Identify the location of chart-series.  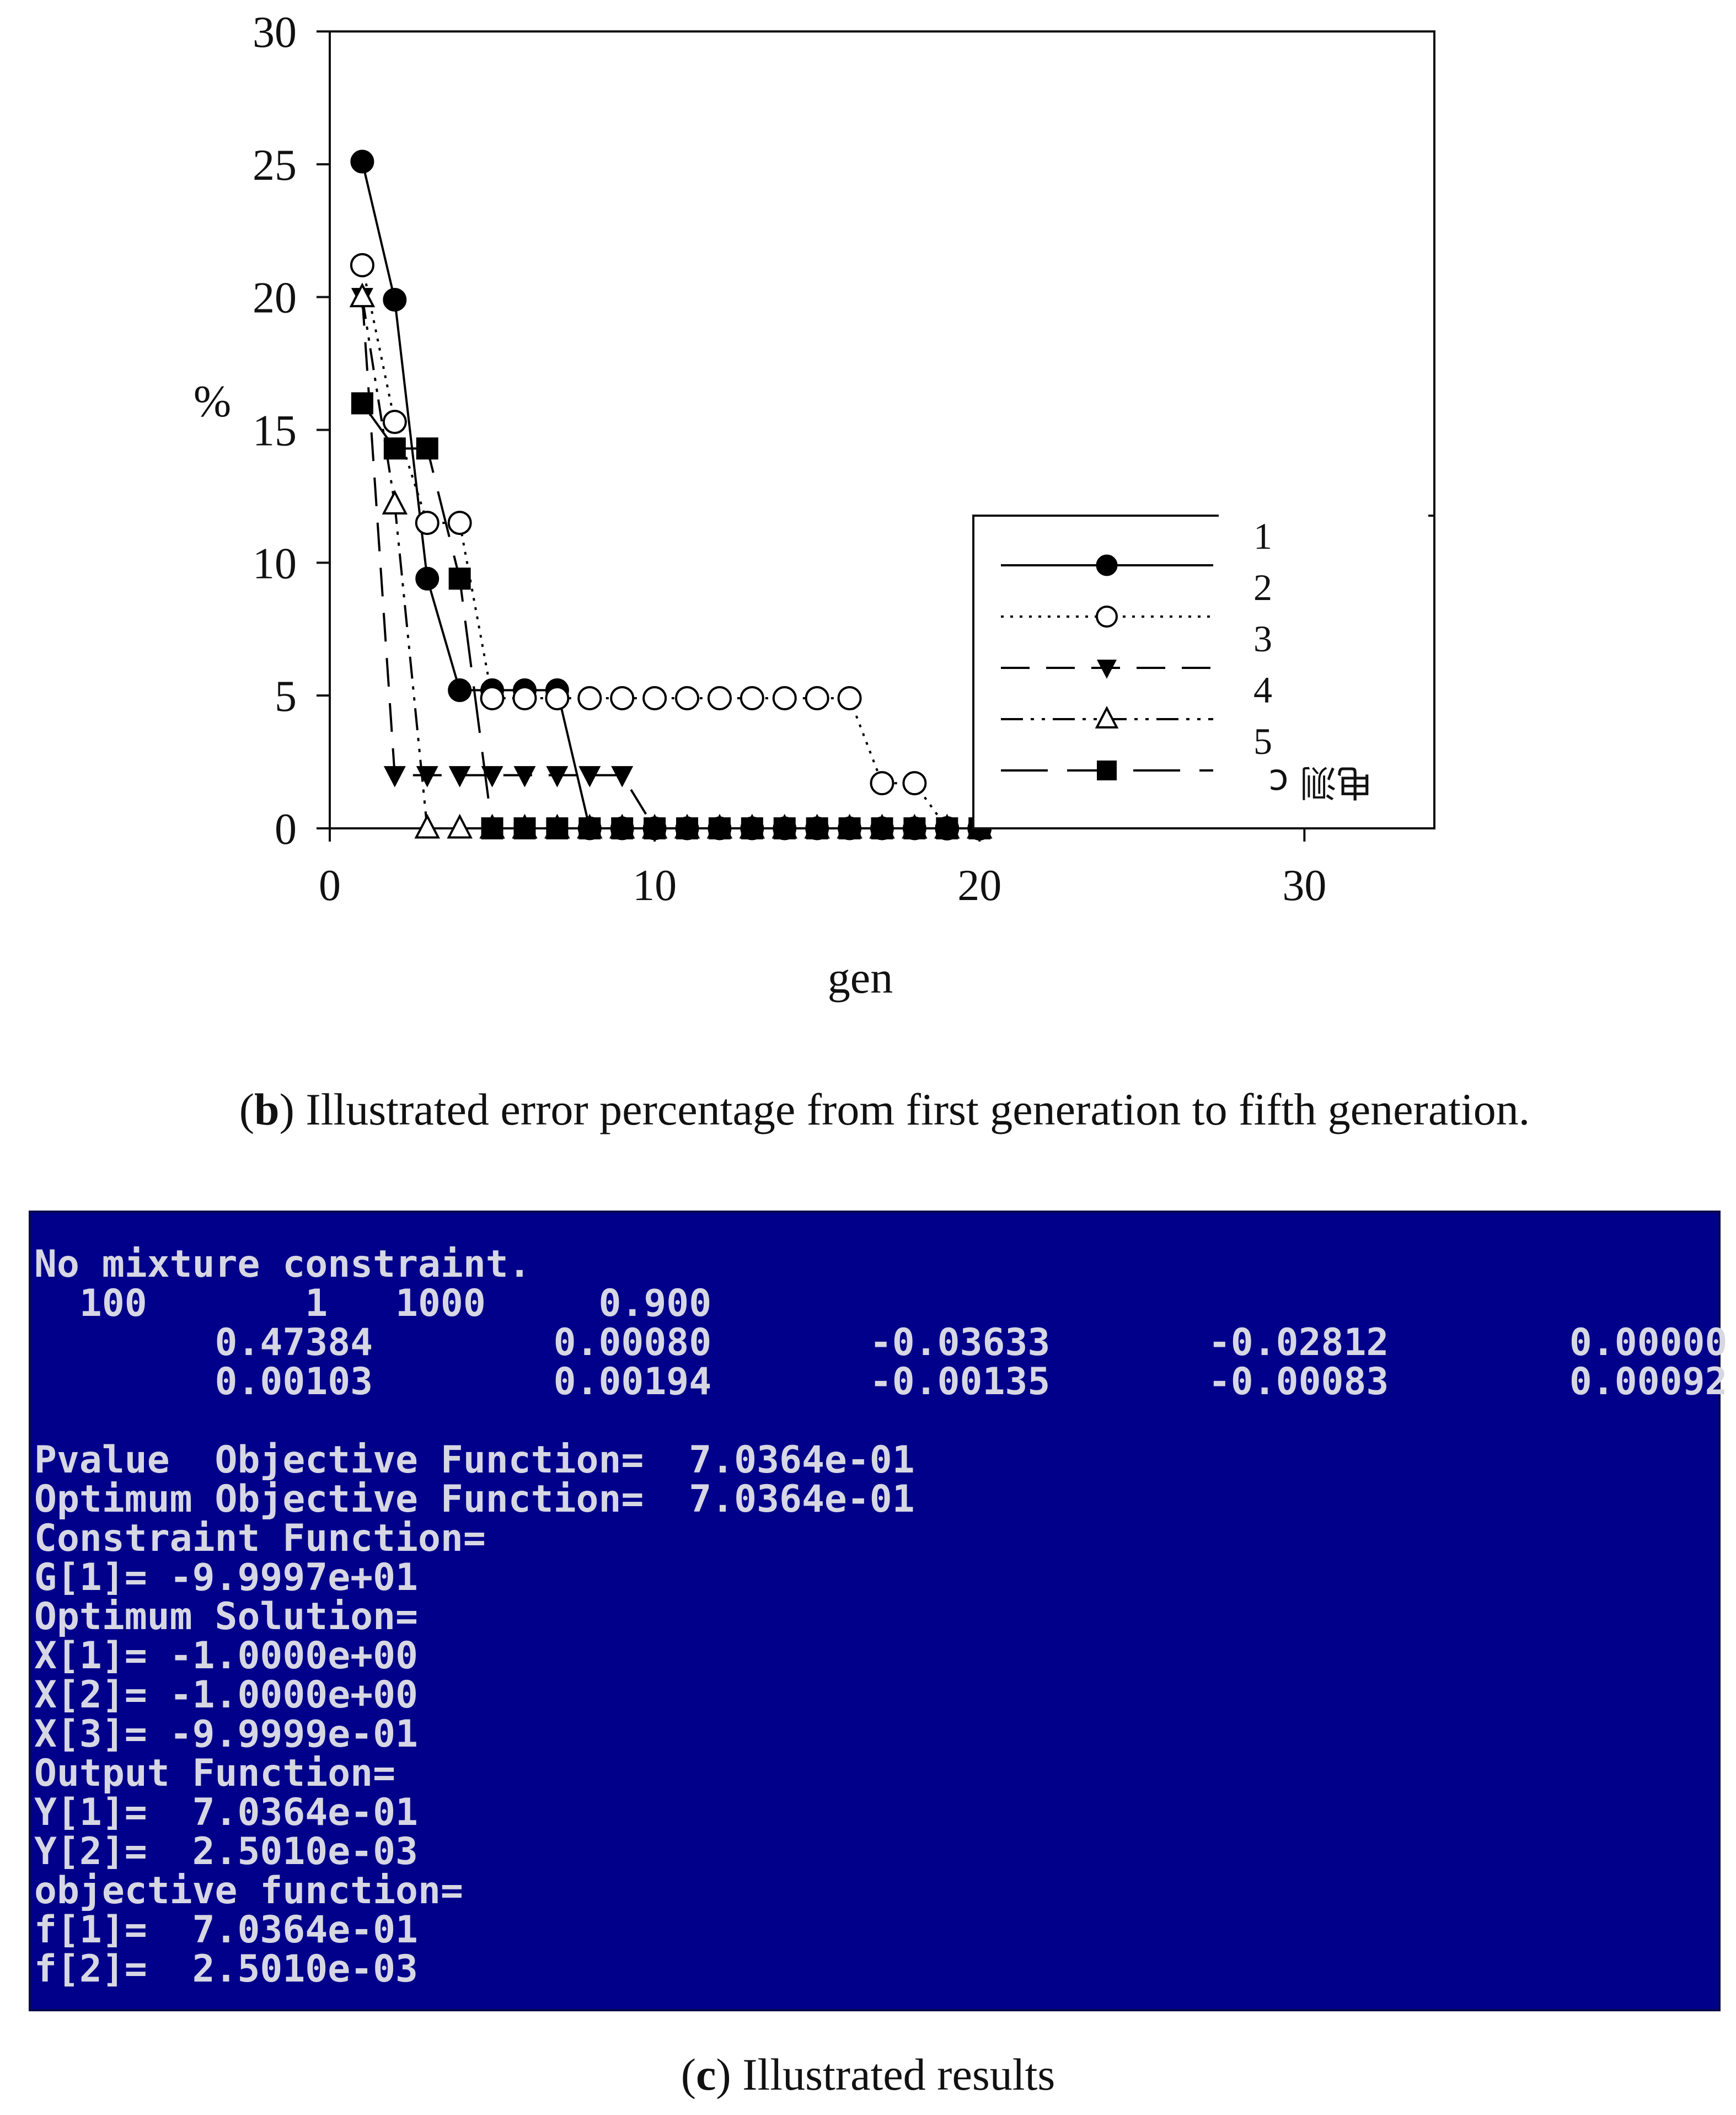
(671, 494).